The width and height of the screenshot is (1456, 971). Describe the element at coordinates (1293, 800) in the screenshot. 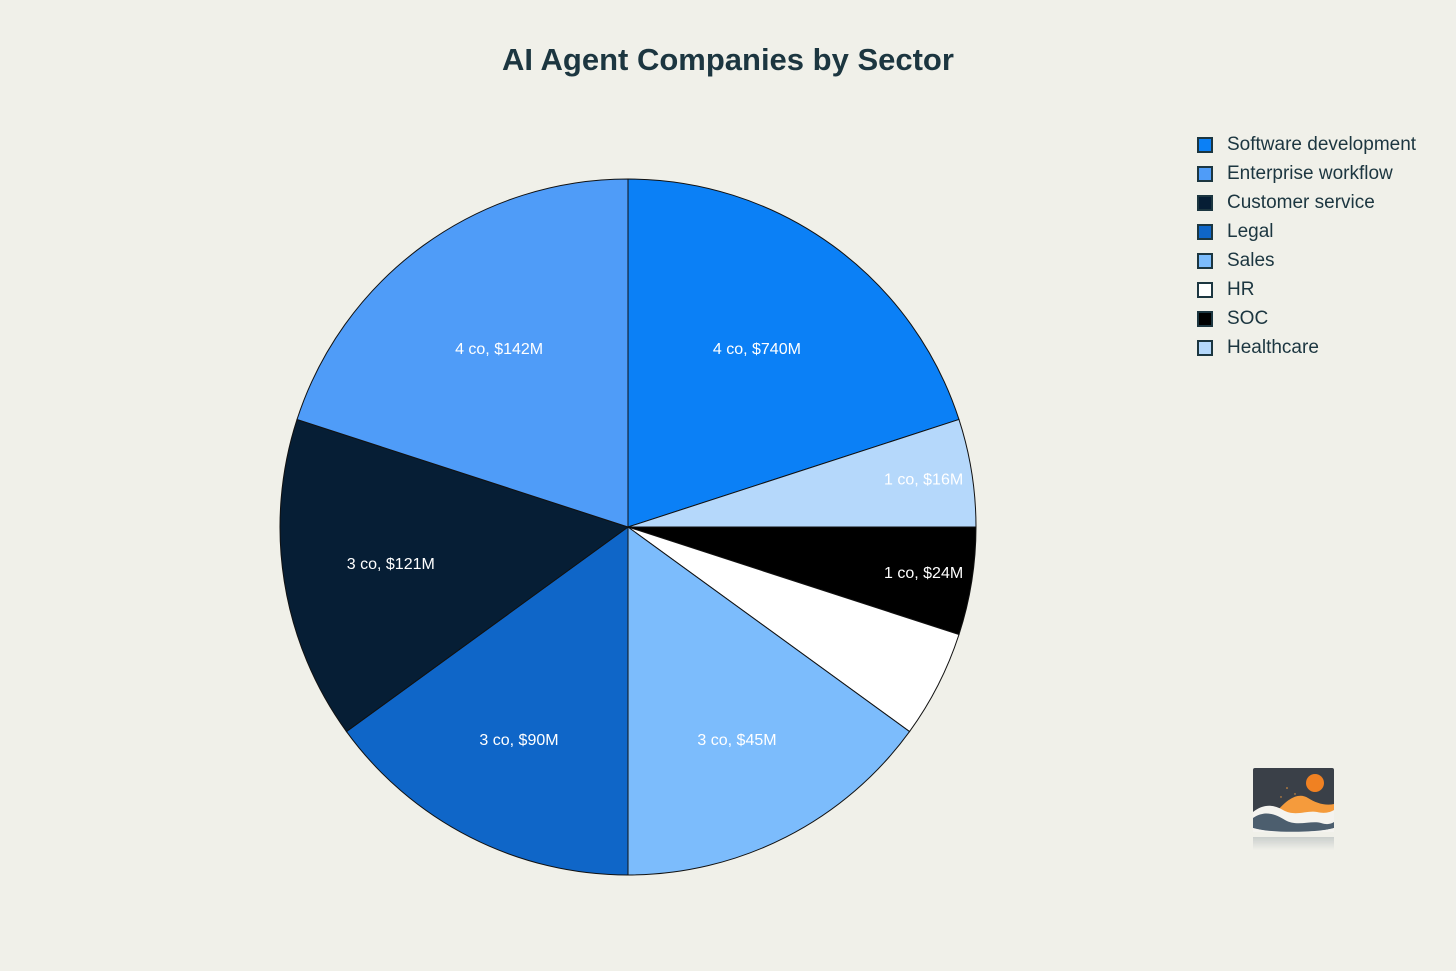

I see `landscape-logo-image` at that location.